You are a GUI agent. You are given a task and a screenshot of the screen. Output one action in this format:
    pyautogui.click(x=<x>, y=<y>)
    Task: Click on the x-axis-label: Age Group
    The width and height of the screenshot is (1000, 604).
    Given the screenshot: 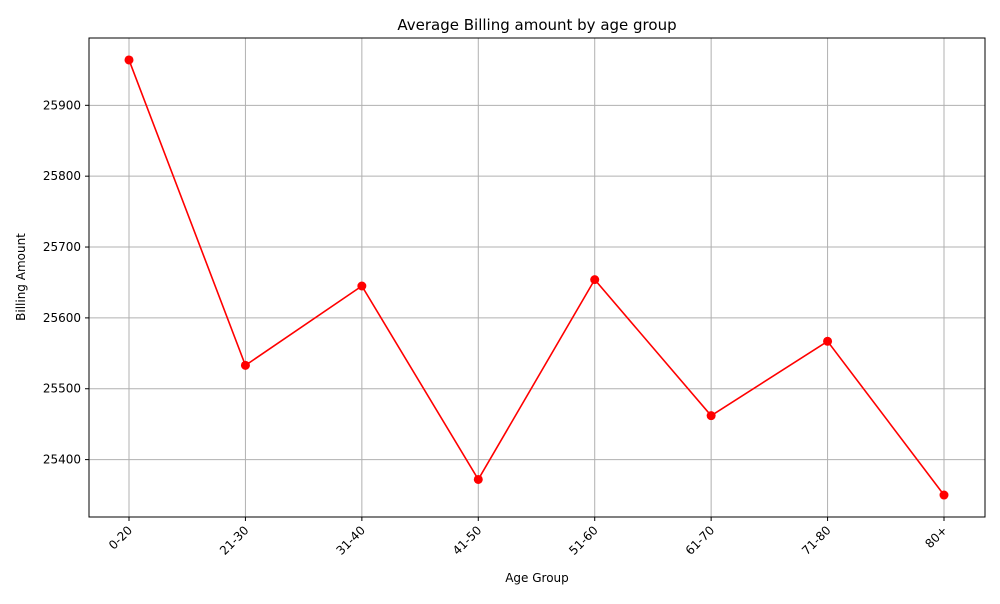 What is the action you would take?
    pyautogui.click(x=537, y=578)
    